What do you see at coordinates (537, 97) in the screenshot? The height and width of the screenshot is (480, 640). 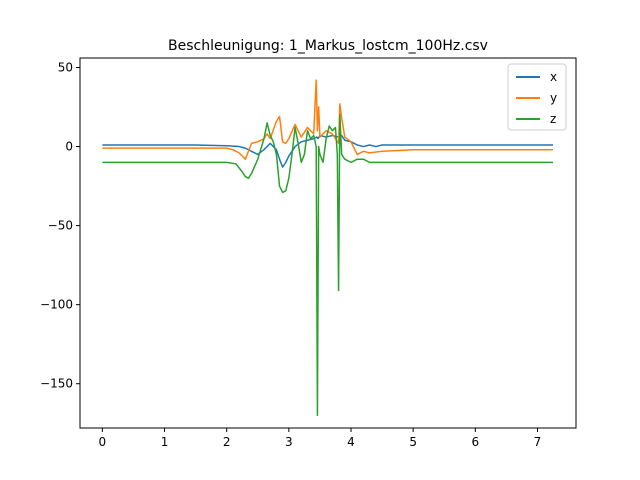 I see `legend: xyz` at bounding box center [537, 97].